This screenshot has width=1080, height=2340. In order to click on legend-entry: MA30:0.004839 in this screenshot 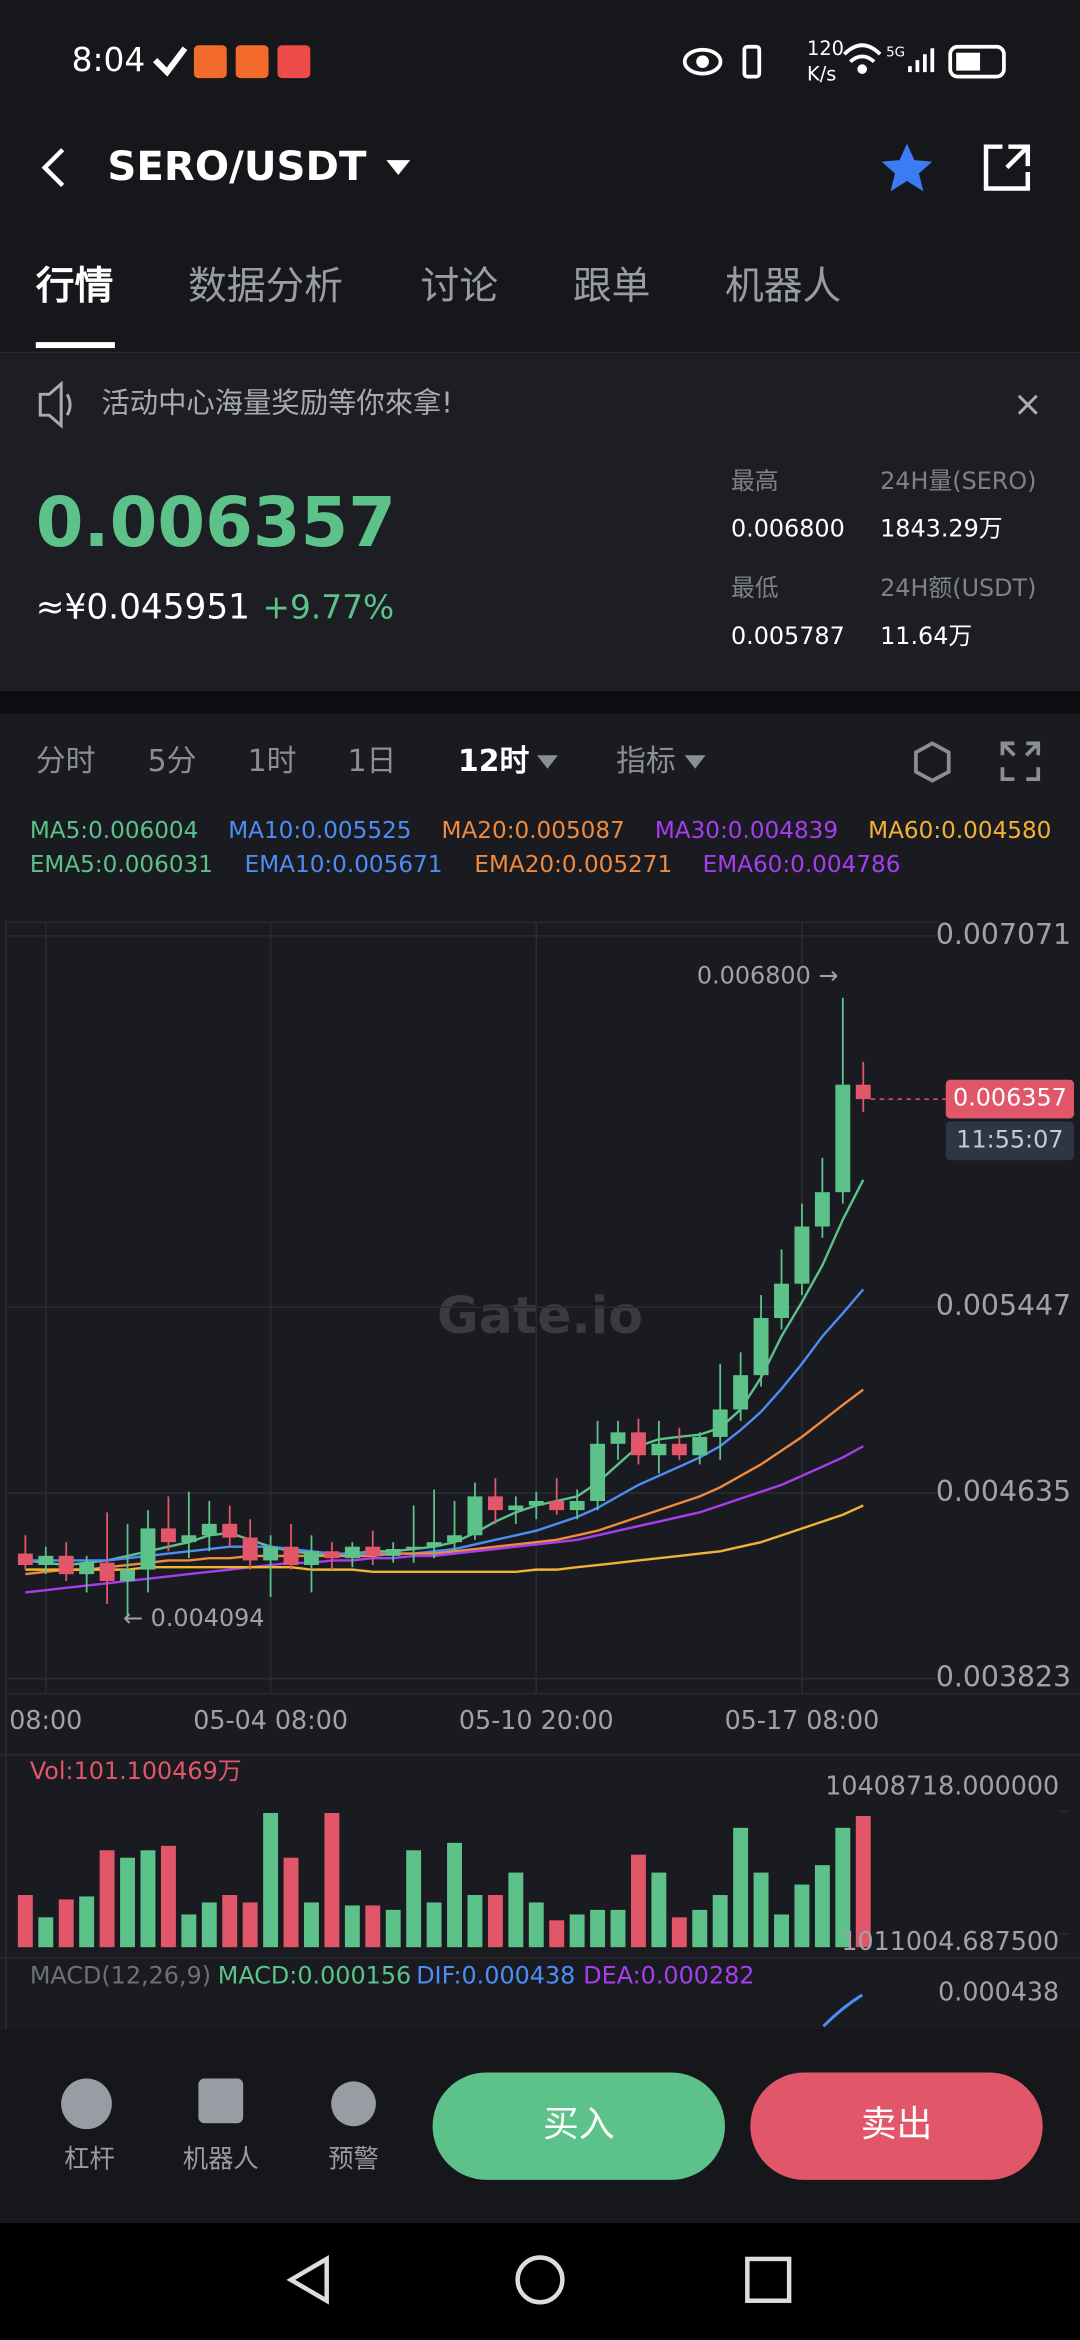, I will do `click(746, 831)`.